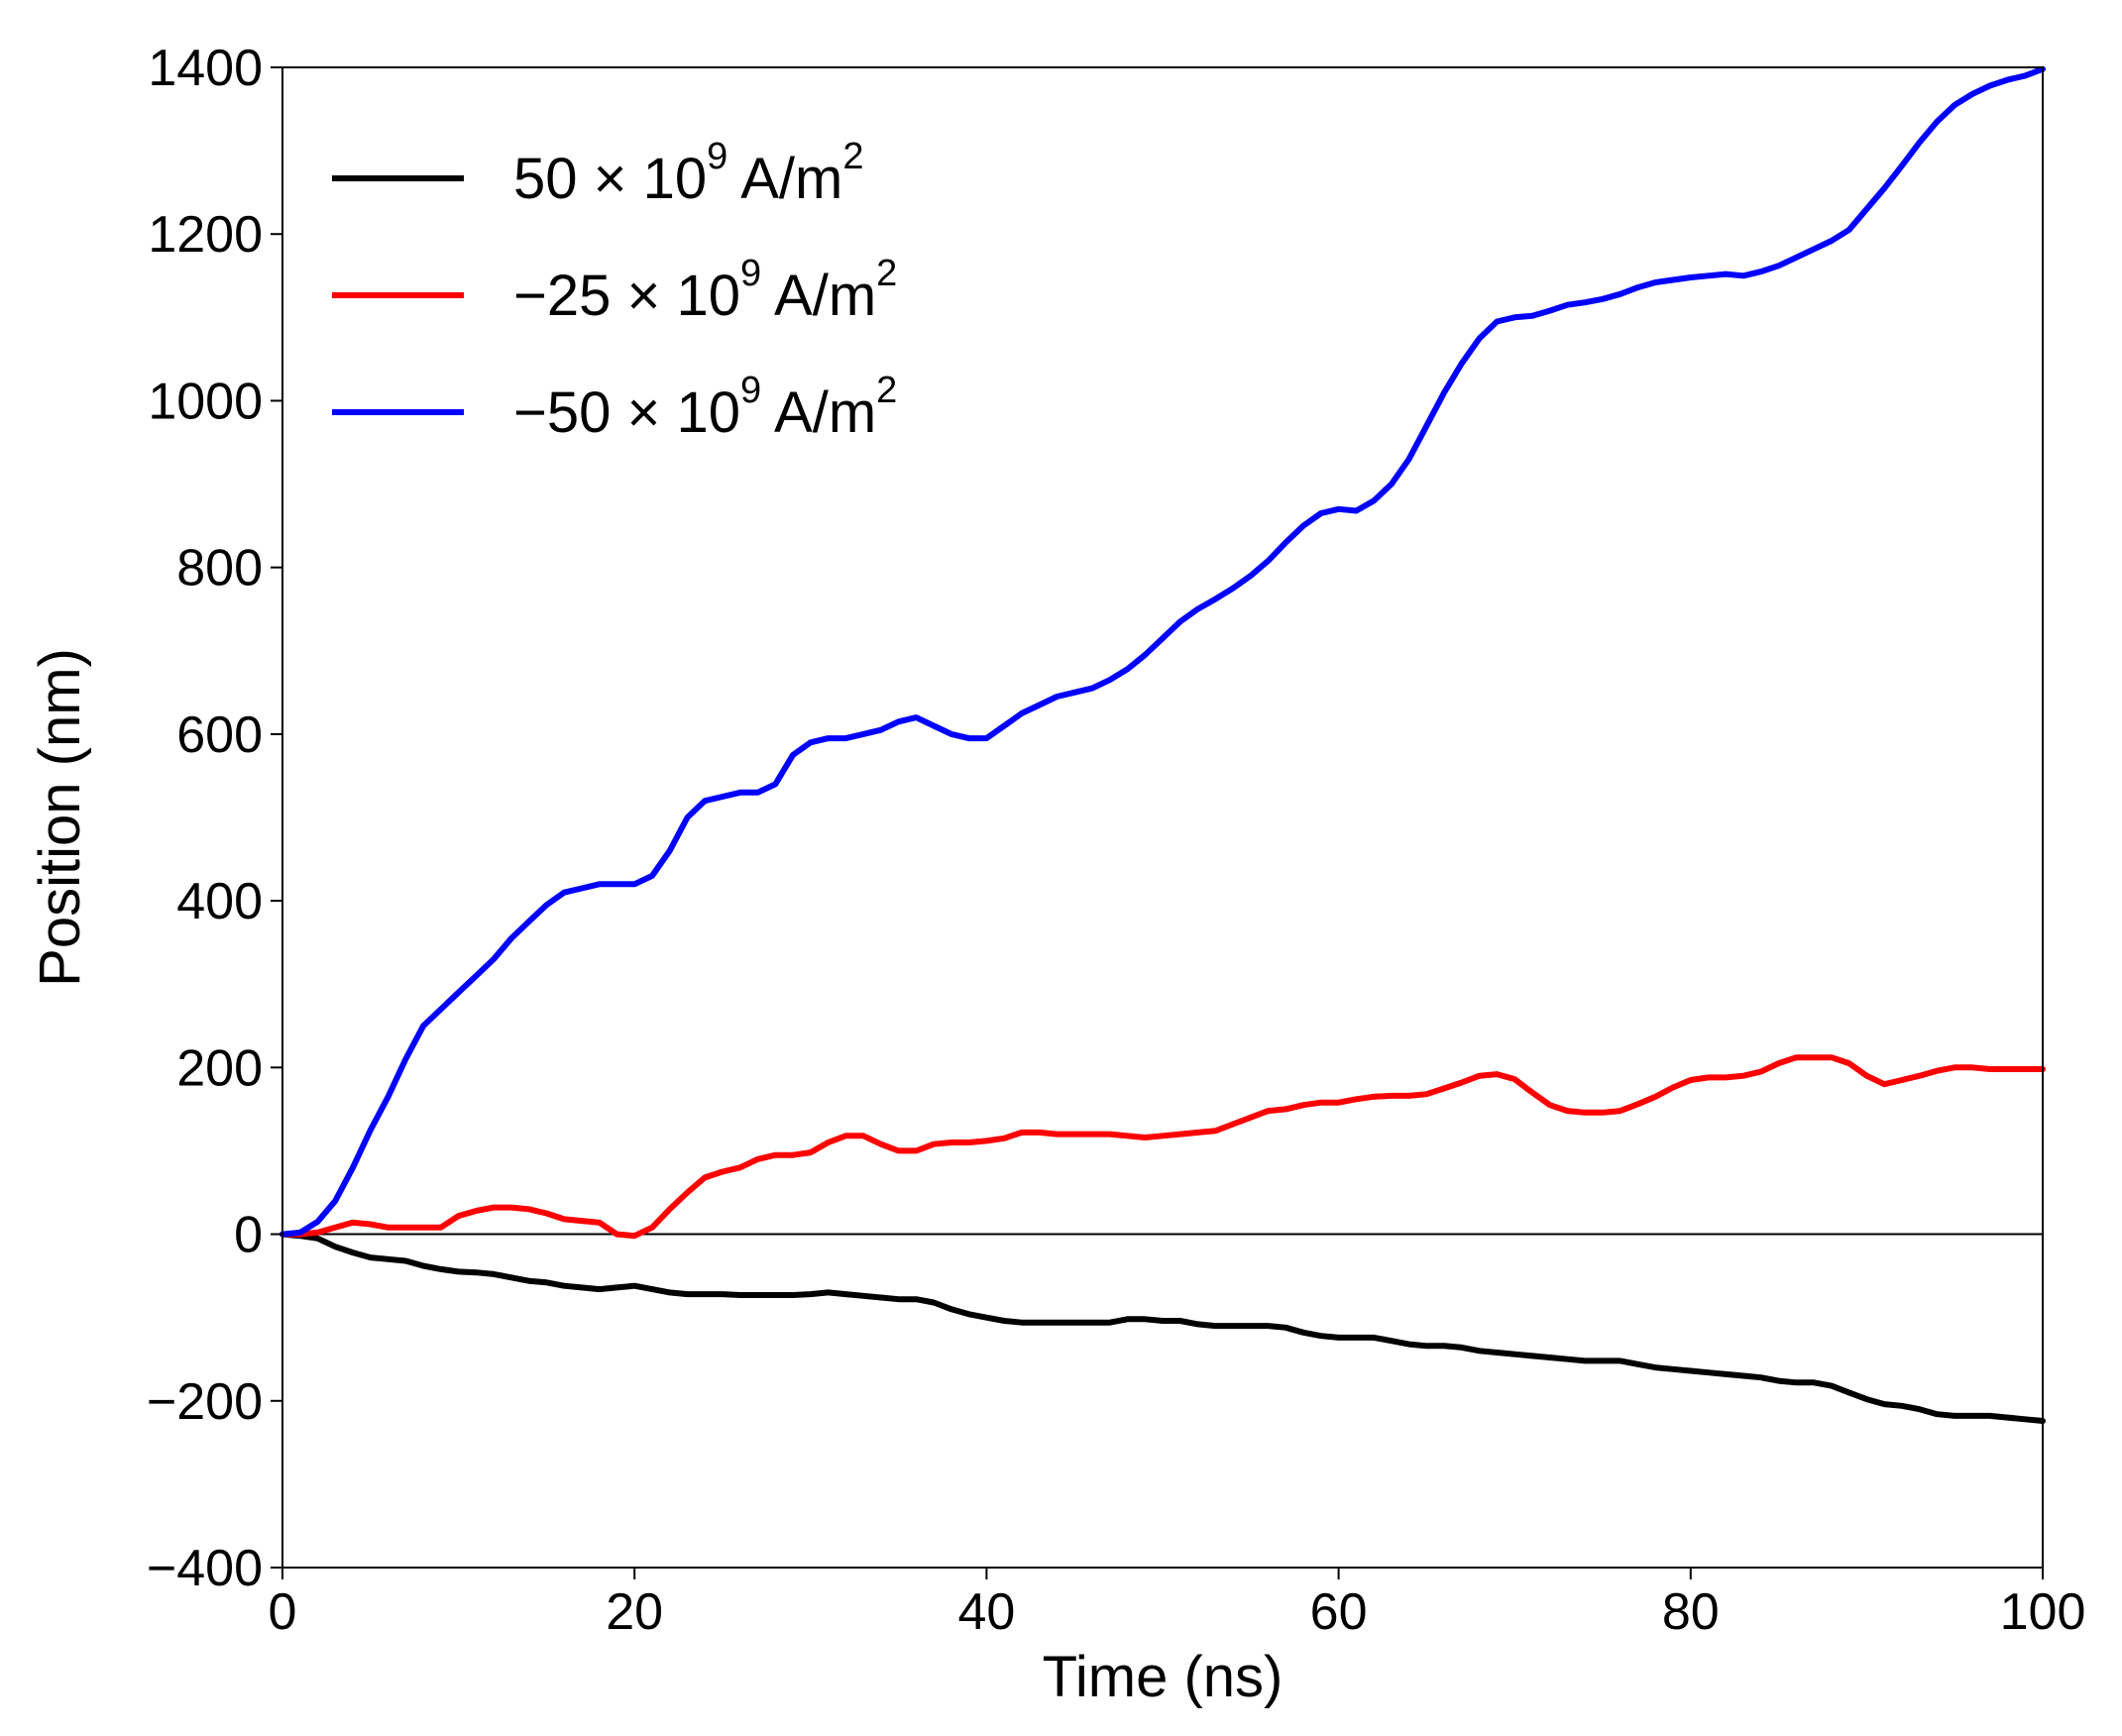 This screenshot has width=2122, height=1736. I want to click on y-tick-label: 400, so click(220, 901).